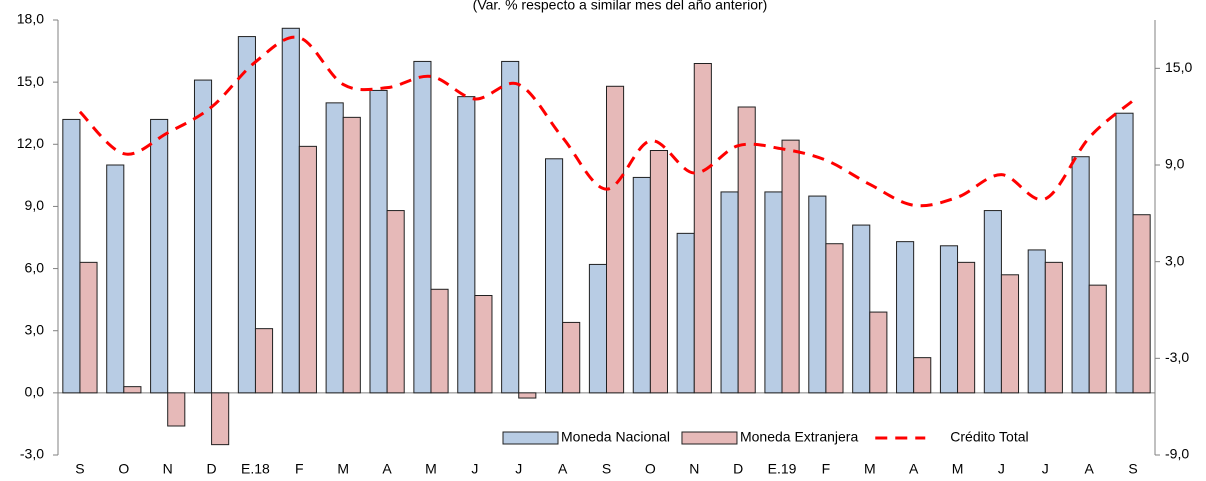 This screenshot has height=481, width=1206. What do you see at coordinates (35, 329) in the screenshot?
I see `y-tick-label: 3,0` at bounding box center [35, 329].